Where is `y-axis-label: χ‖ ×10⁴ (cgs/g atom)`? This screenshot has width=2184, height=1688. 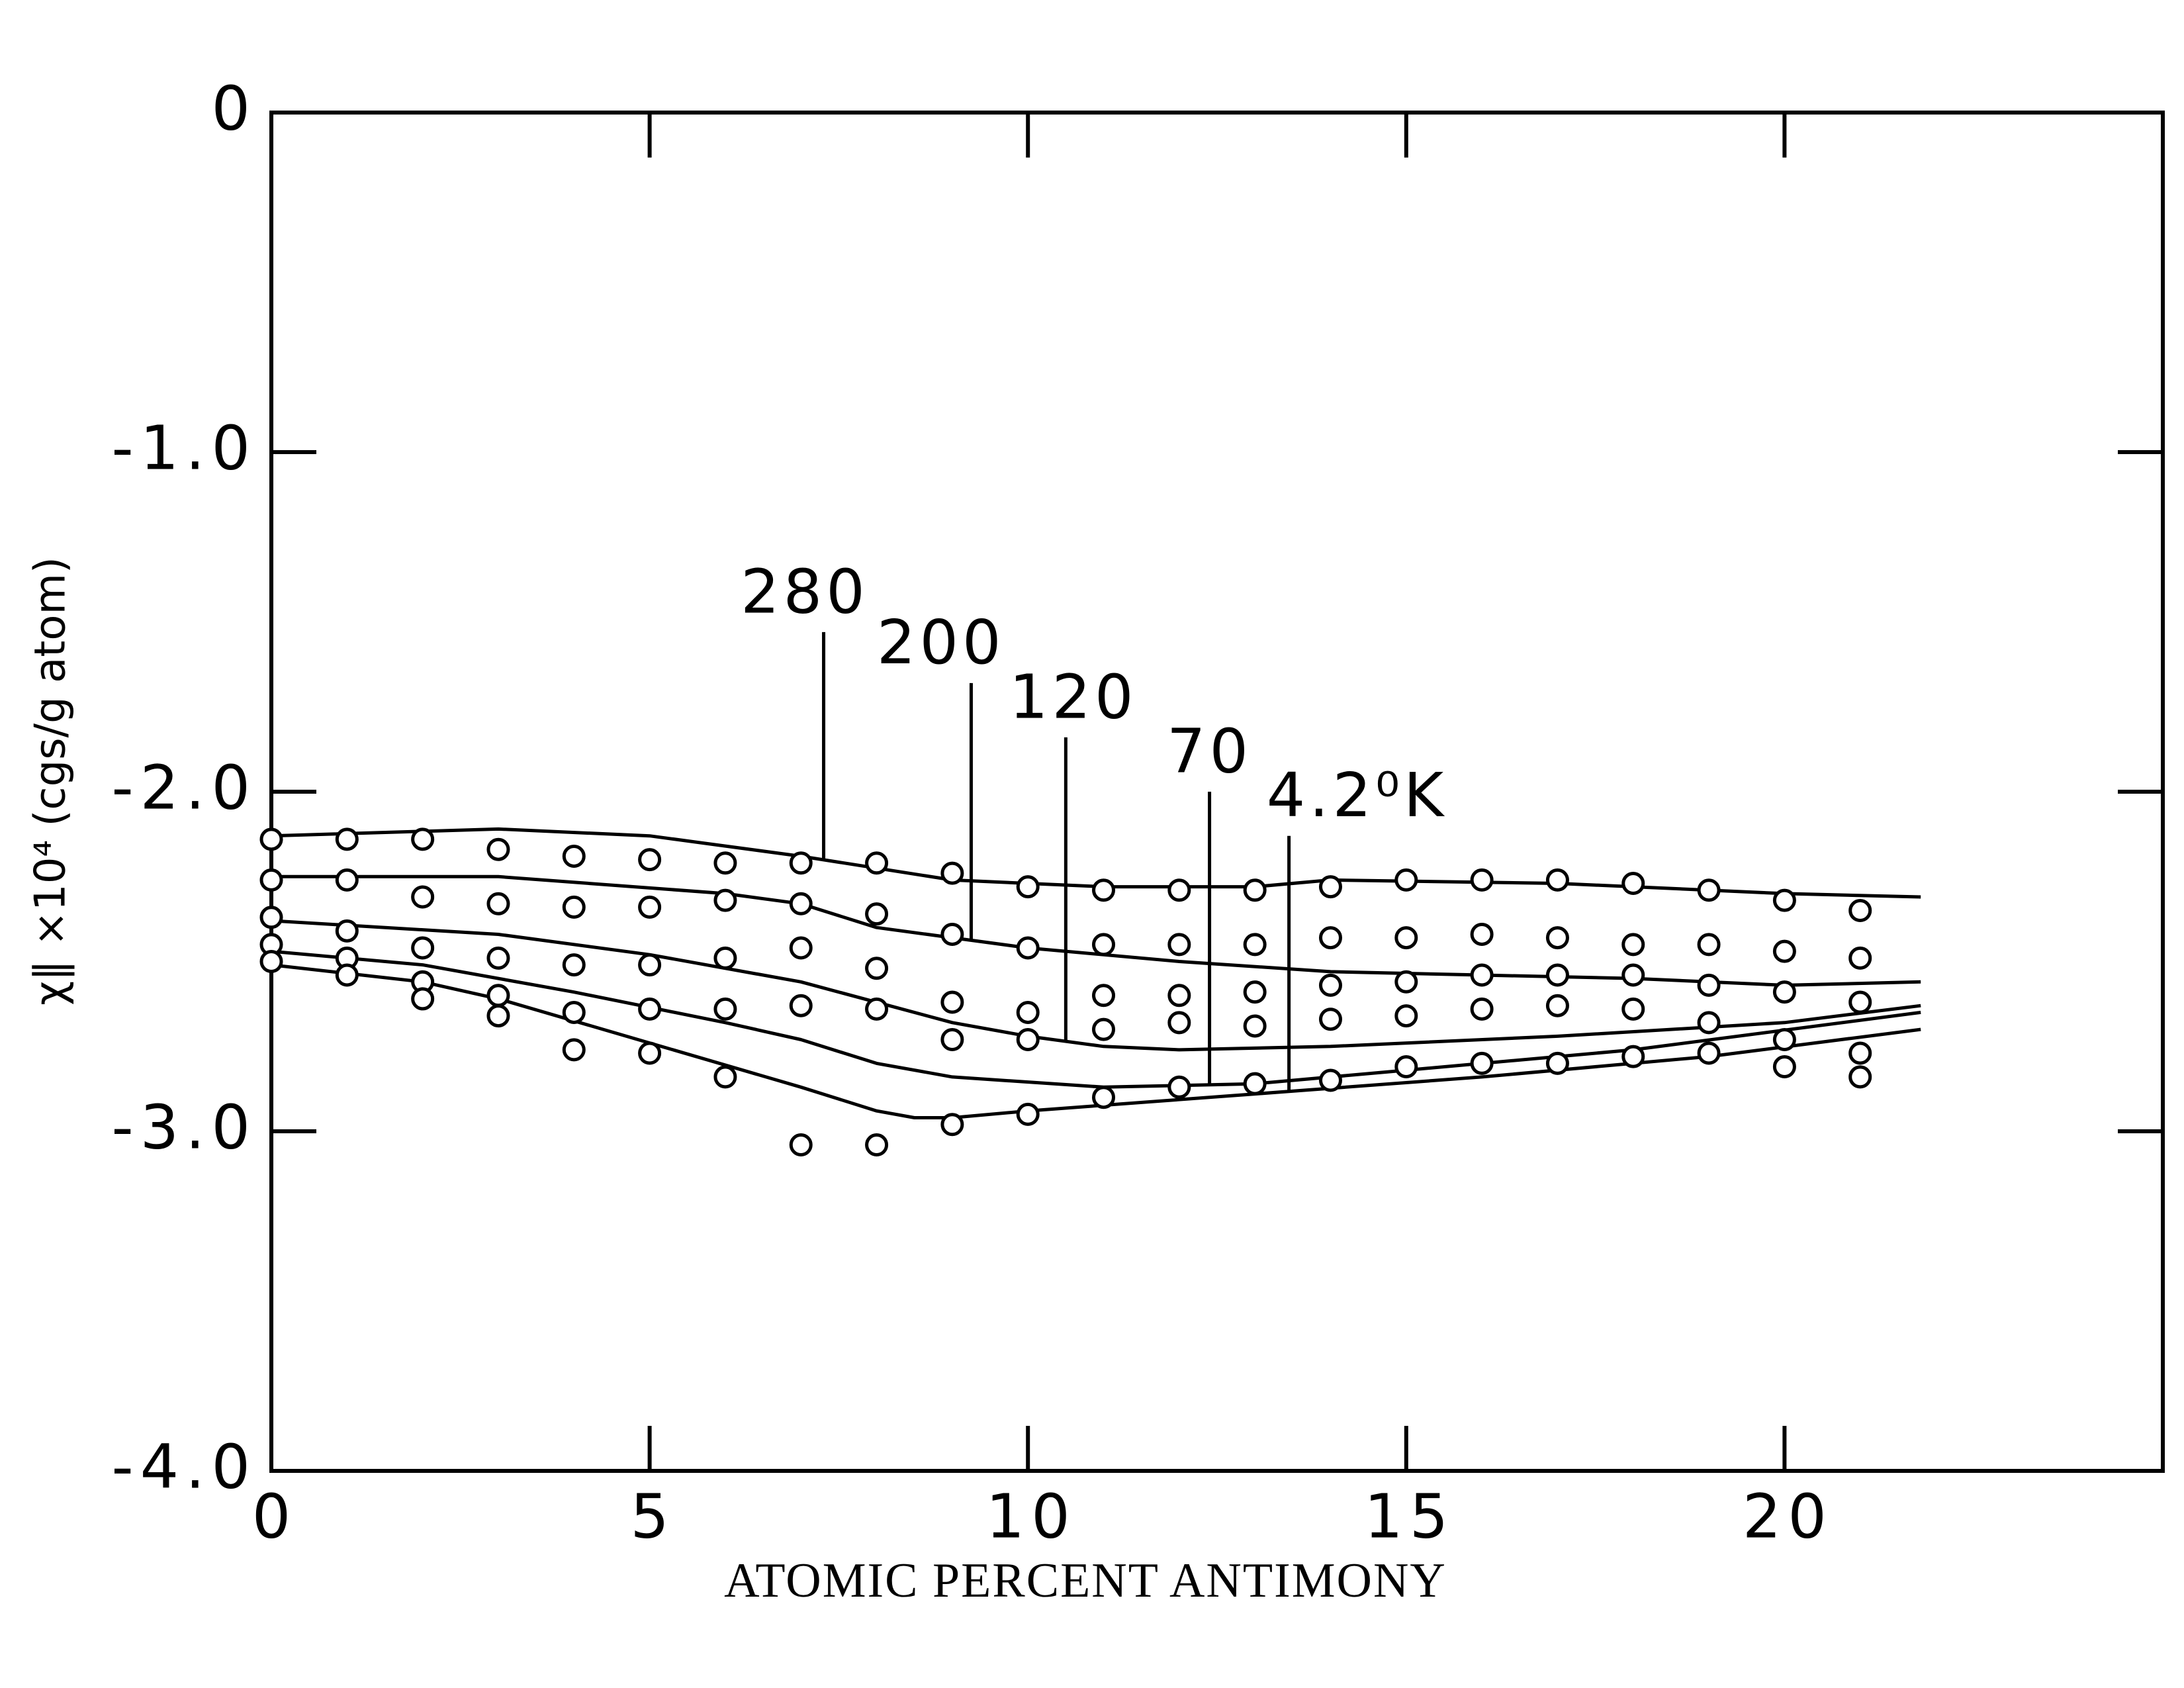
y-axis-label: χ‖ ×10⁴ (cgs/g atom) is located at coordinates (50, 781).